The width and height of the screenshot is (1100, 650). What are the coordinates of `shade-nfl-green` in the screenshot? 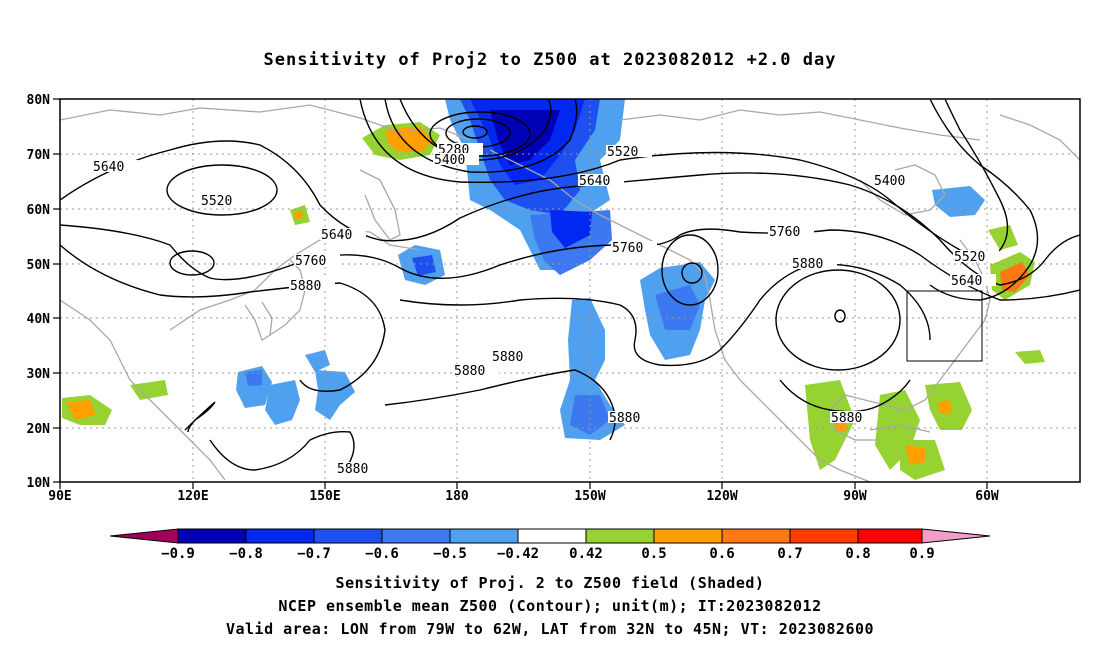 It's located at (1003, 237).